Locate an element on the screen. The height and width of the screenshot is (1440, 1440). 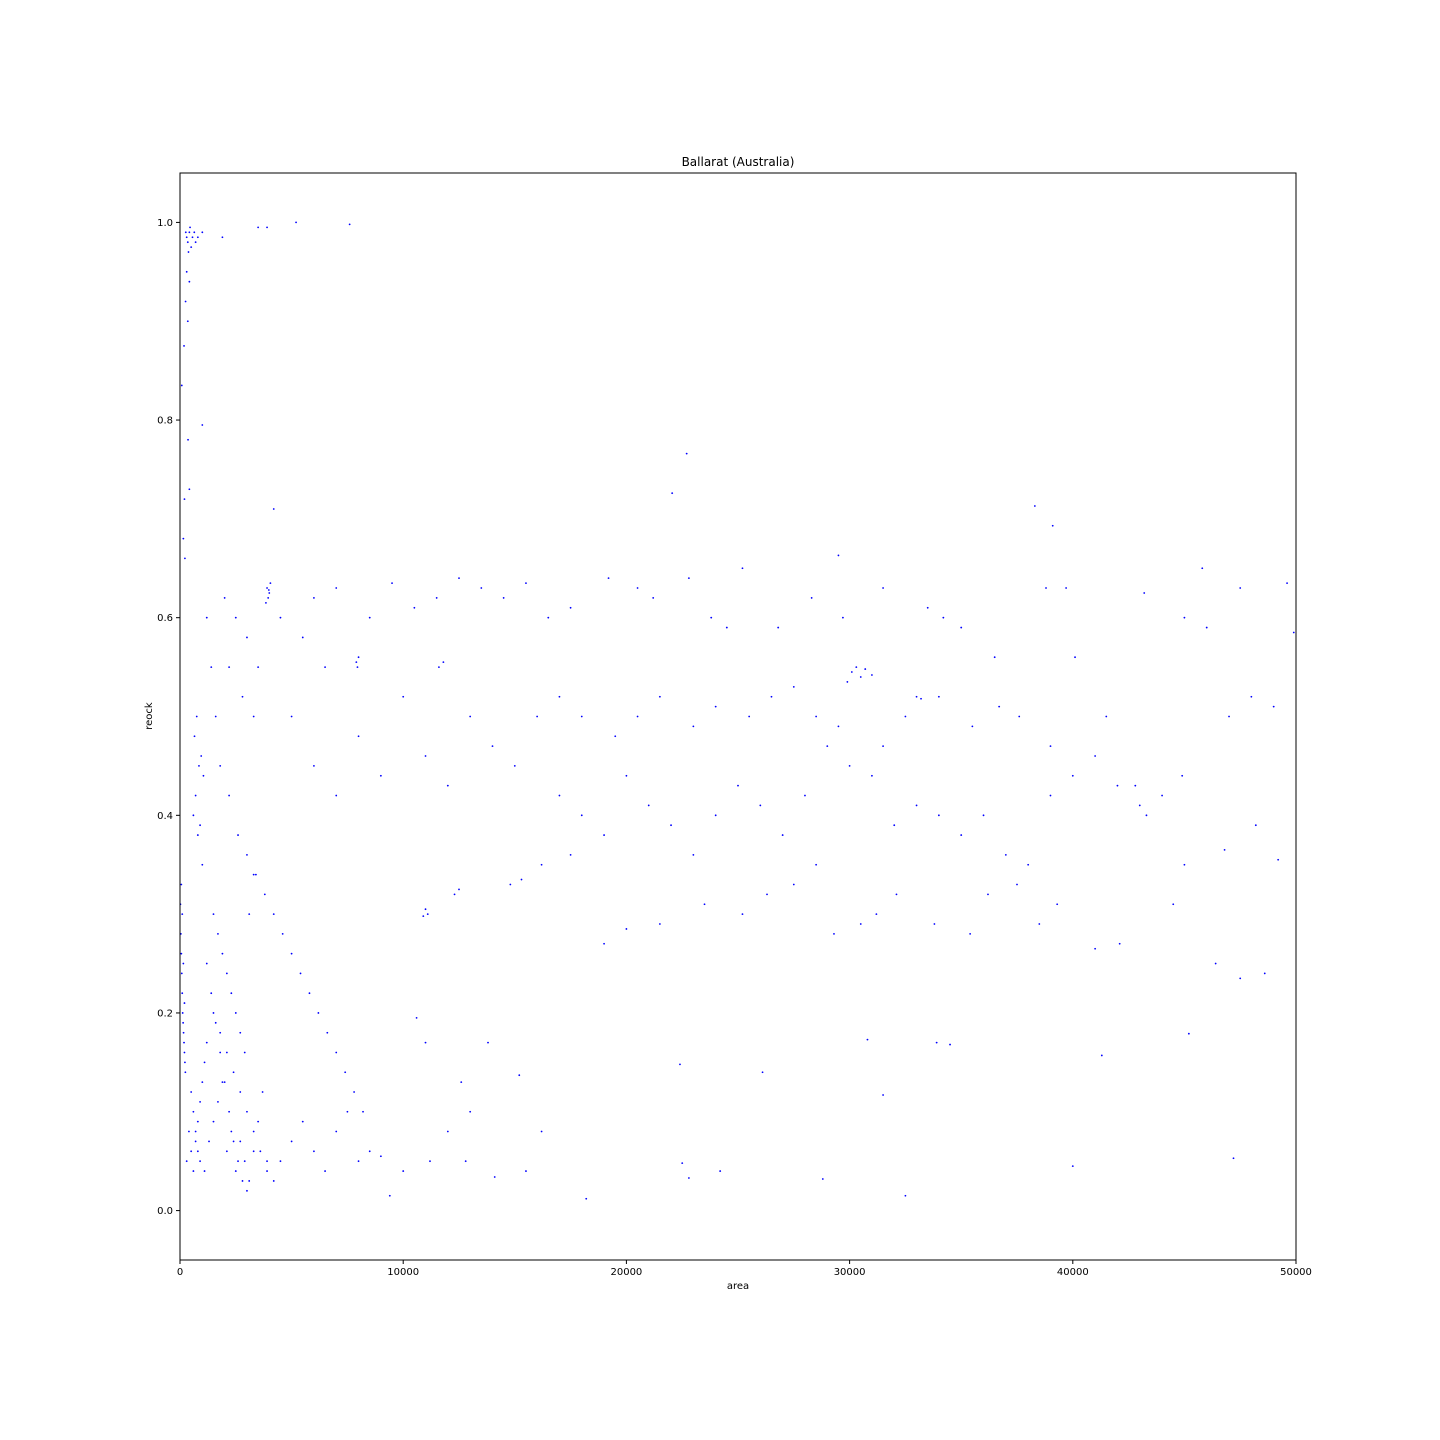
y-axis-ticks: 0.0 0.2 0.4 0.6 0.8 1.0 is located at coordinates (168, 717).